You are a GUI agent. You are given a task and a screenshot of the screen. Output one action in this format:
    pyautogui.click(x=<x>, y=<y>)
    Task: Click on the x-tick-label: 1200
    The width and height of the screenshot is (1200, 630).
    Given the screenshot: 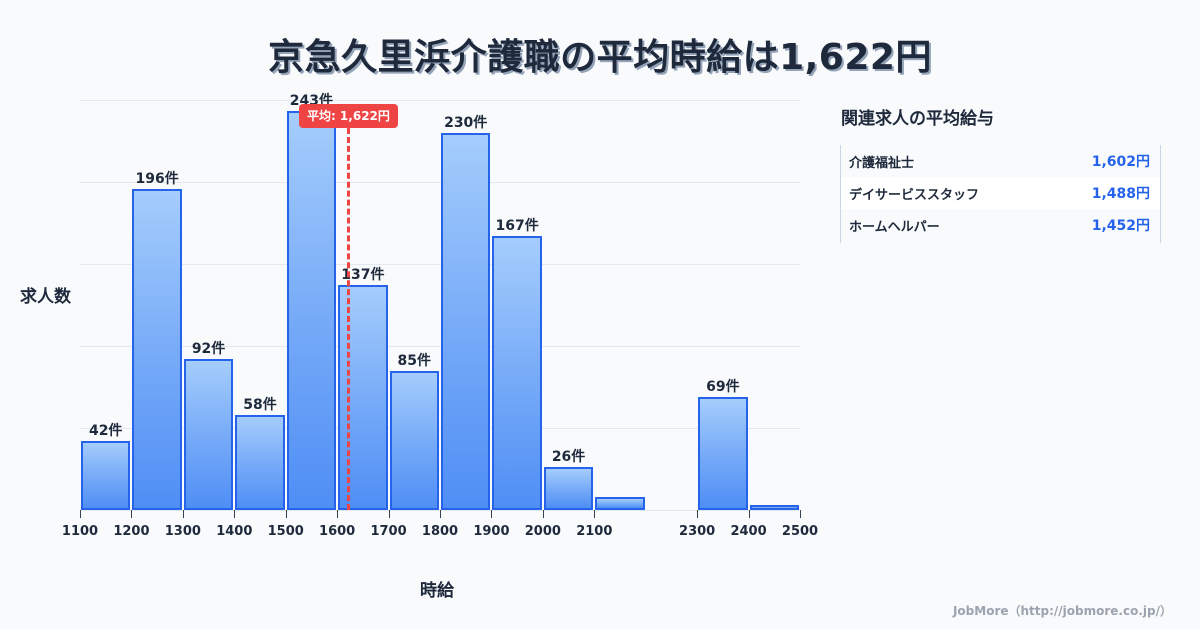 What is the action you would take?
    pyautogui.click(x=131, y=531)
    